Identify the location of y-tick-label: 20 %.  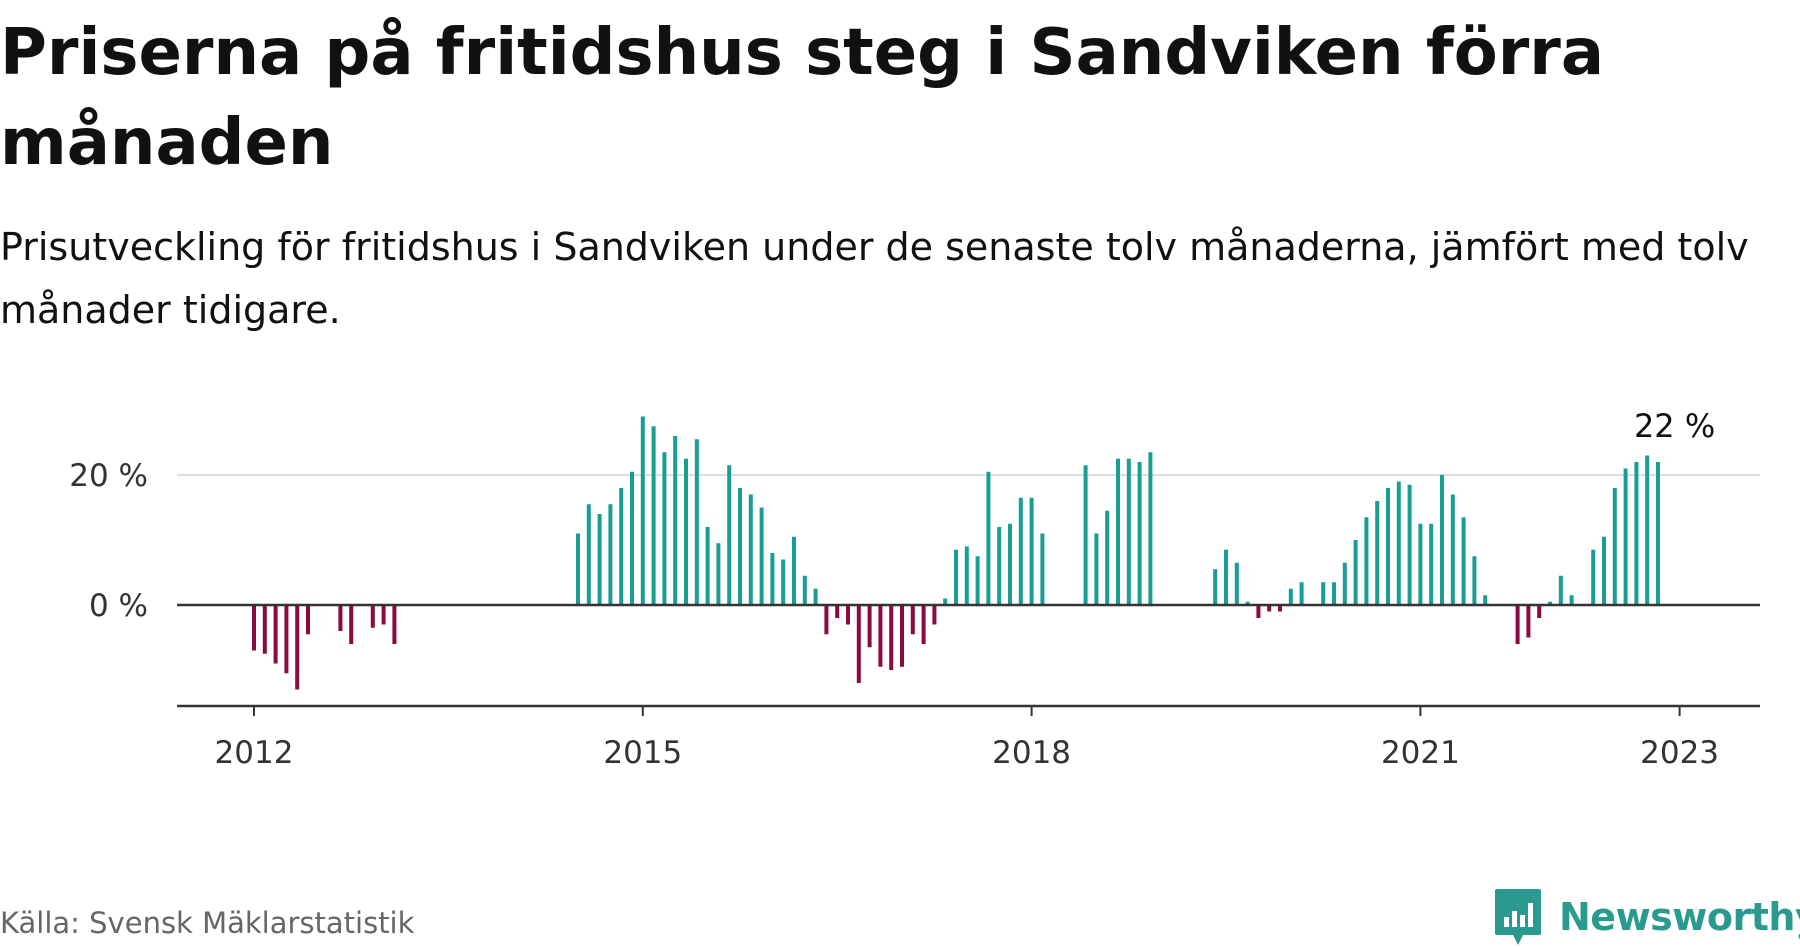
(108, 476).